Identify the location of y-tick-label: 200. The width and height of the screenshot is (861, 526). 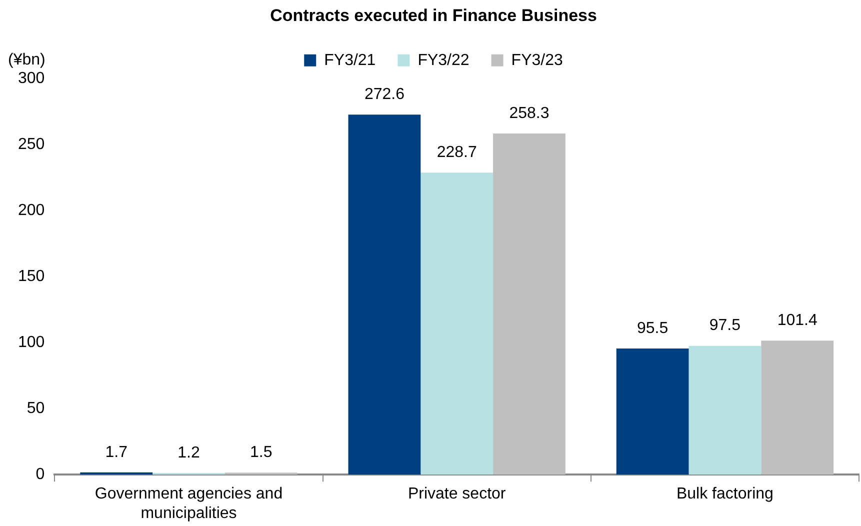
(31, 210).